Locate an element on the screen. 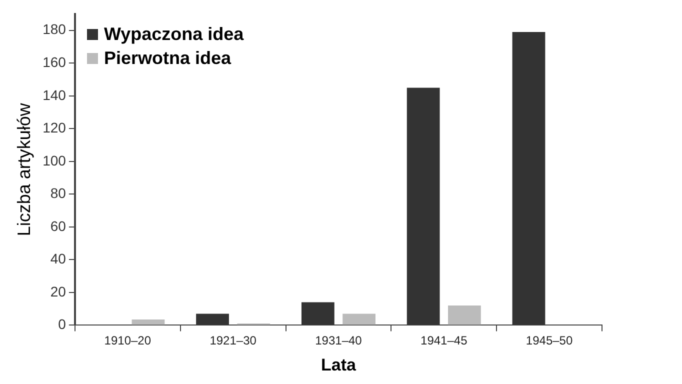 This screenshot has width=682, height=384. y-tick-label: 0 is located at coordinates (62, 324).